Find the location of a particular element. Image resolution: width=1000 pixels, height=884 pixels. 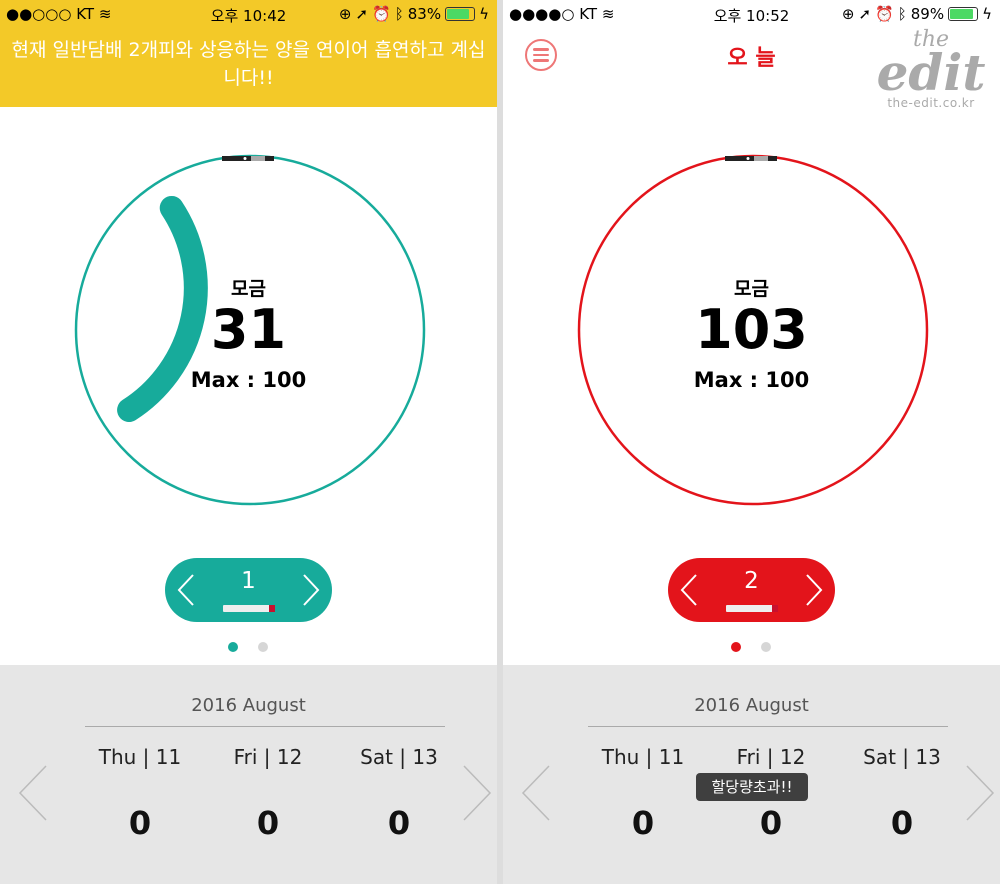

gauge-value: 31 is located at coordinates (248, 329).